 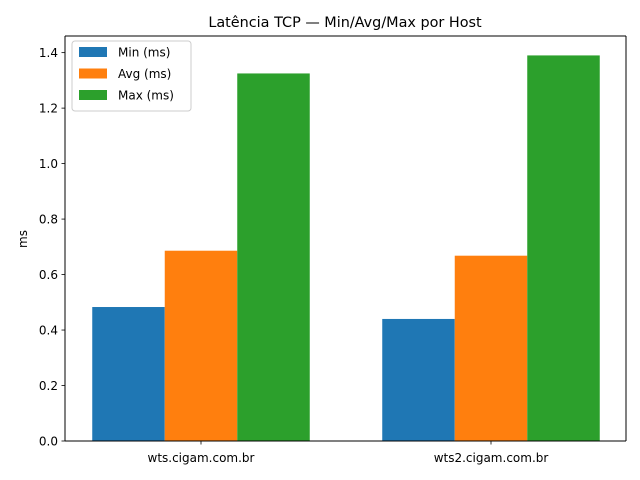 What do you see at coordinates (48, 275) in the screenshot?
I see `y-tick-label: 0.6` at bounding box center [48, 275].